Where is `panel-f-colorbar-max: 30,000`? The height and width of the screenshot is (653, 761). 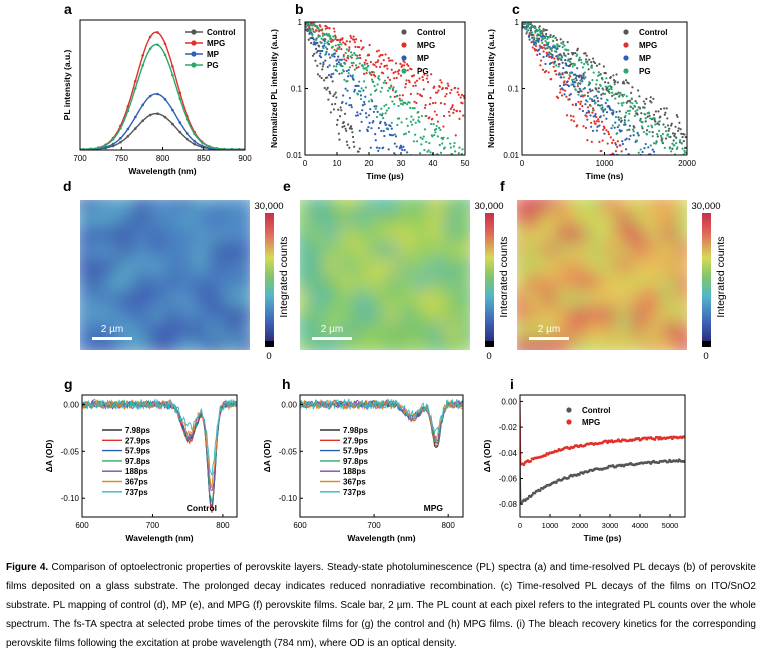
panel-f-colorbar-max: 30,000 is located at coordinates (705, 206).